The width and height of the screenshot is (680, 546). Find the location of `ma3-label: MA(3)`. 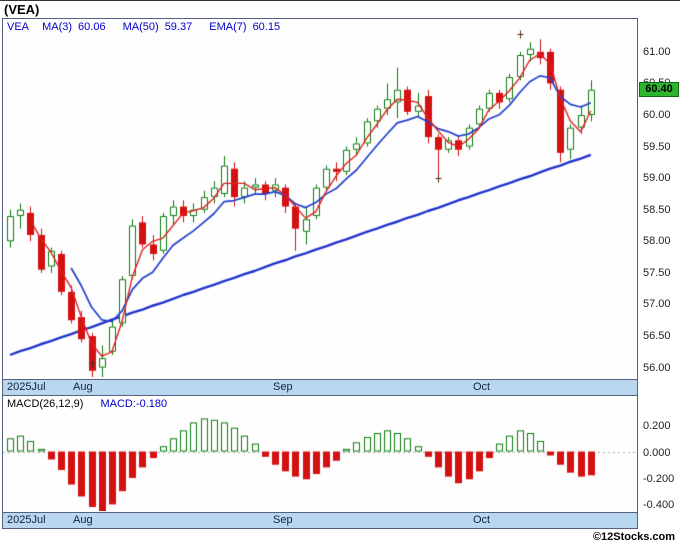

ma3-label: MA(3) is located at coordinates (57, 27).